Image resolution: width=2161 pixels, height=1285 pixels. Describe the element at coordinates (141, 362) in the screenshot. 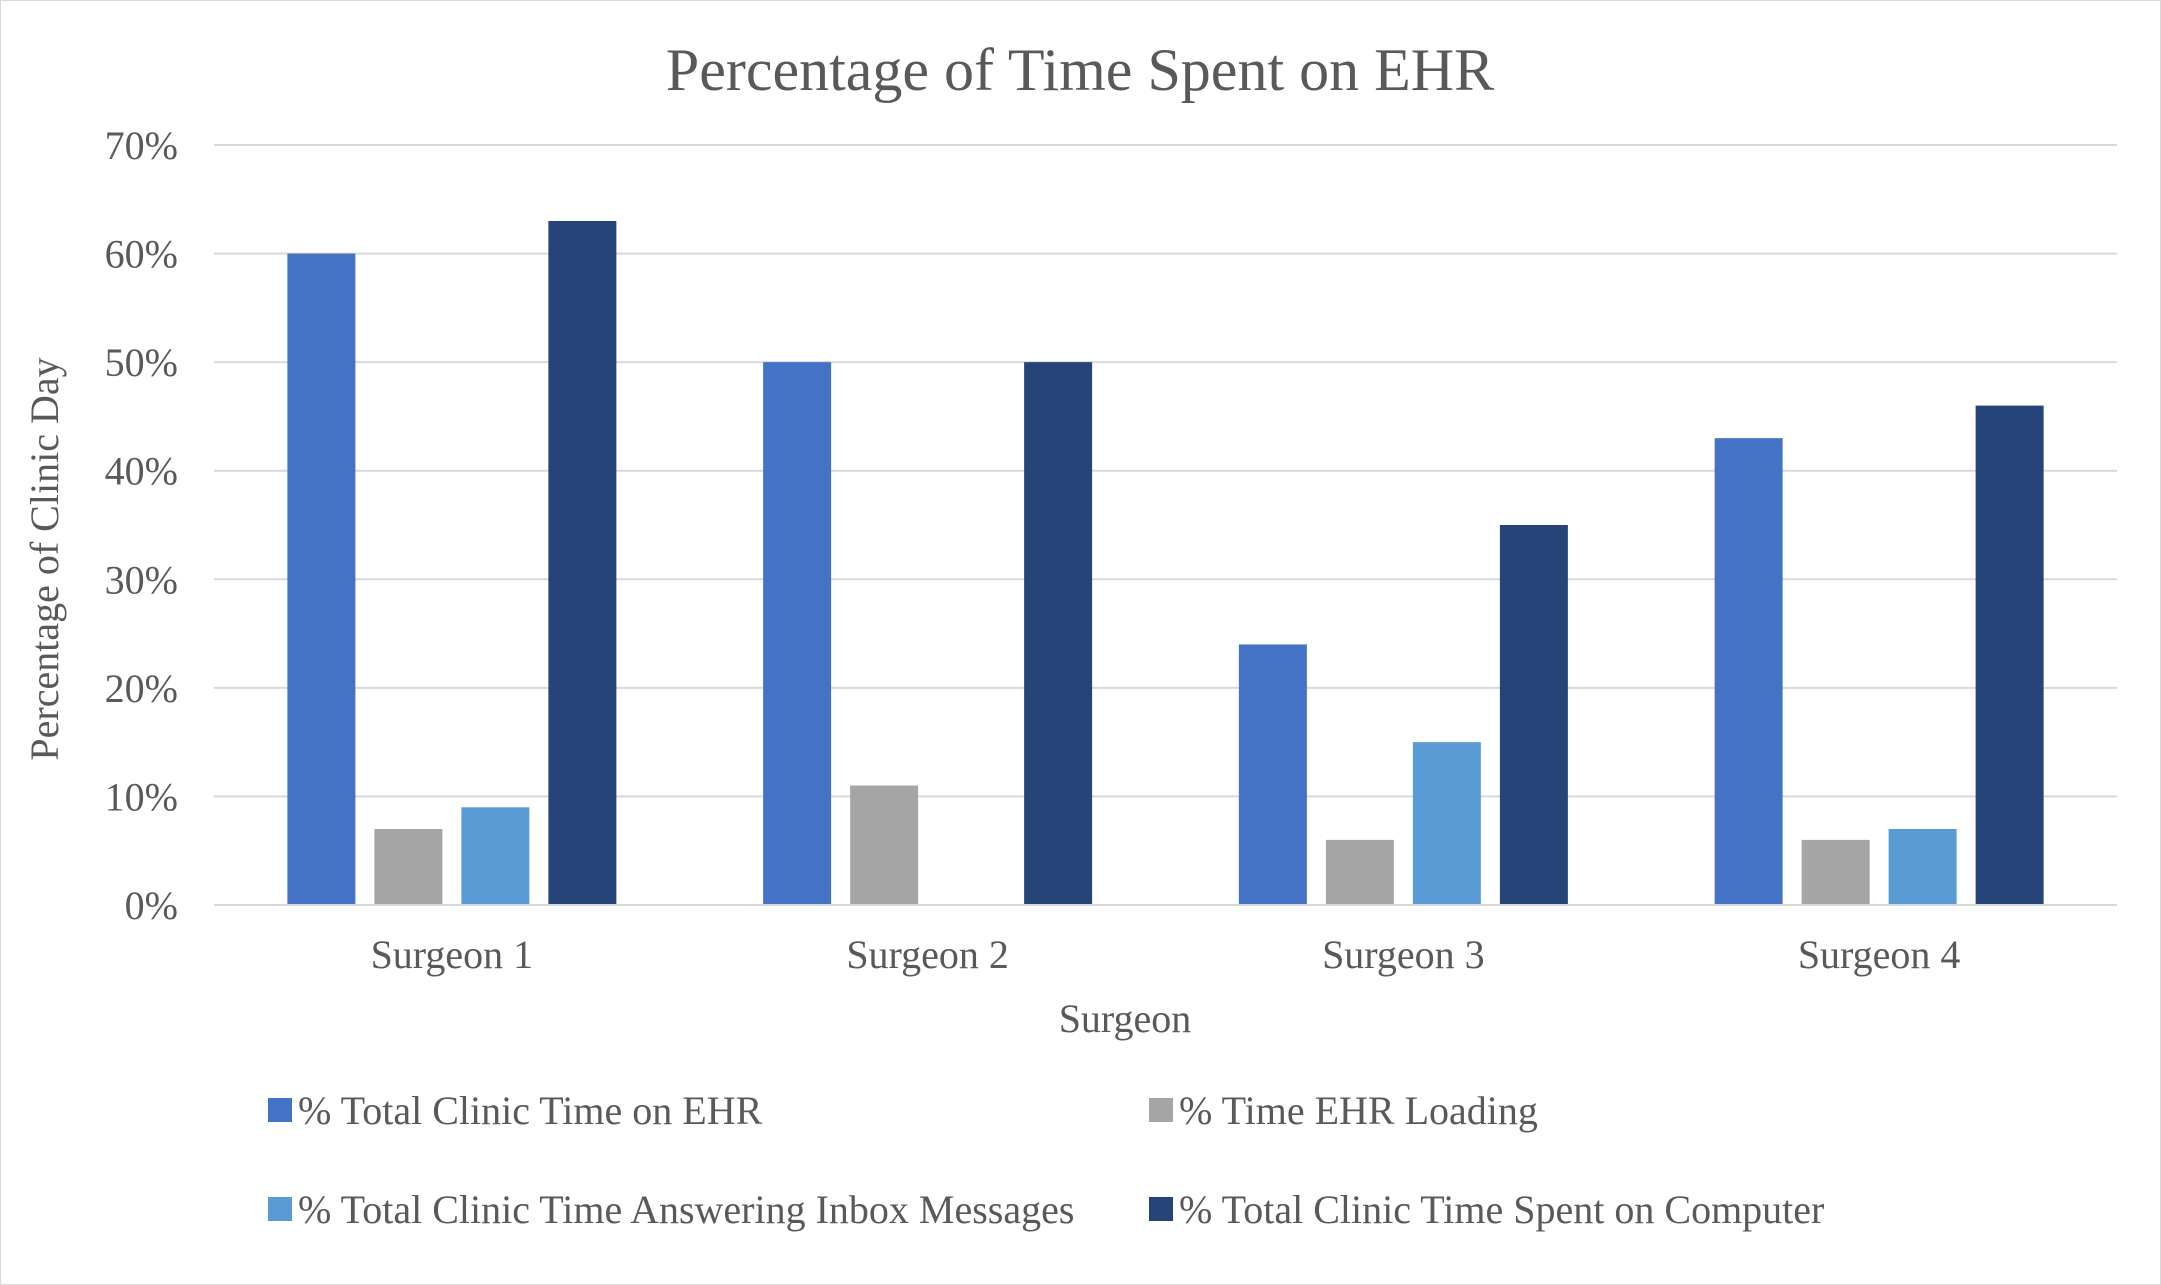

I see `y-tick-label: 50%` at that location.